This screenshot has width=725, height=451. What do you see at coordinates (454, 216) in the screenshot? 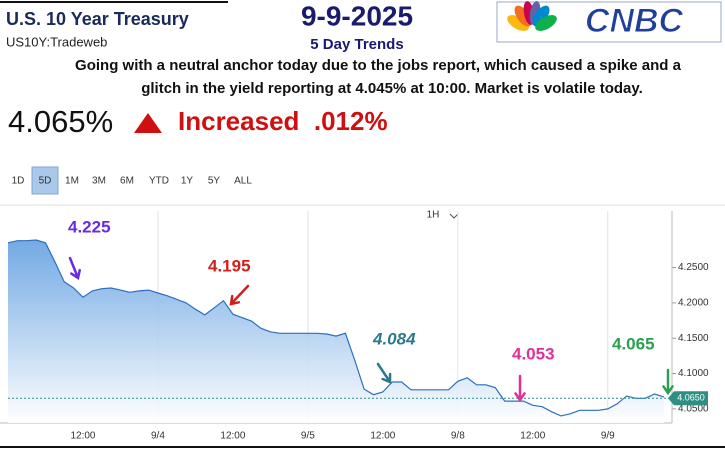
I see `interval-caret` at bounding box center [454, 216].